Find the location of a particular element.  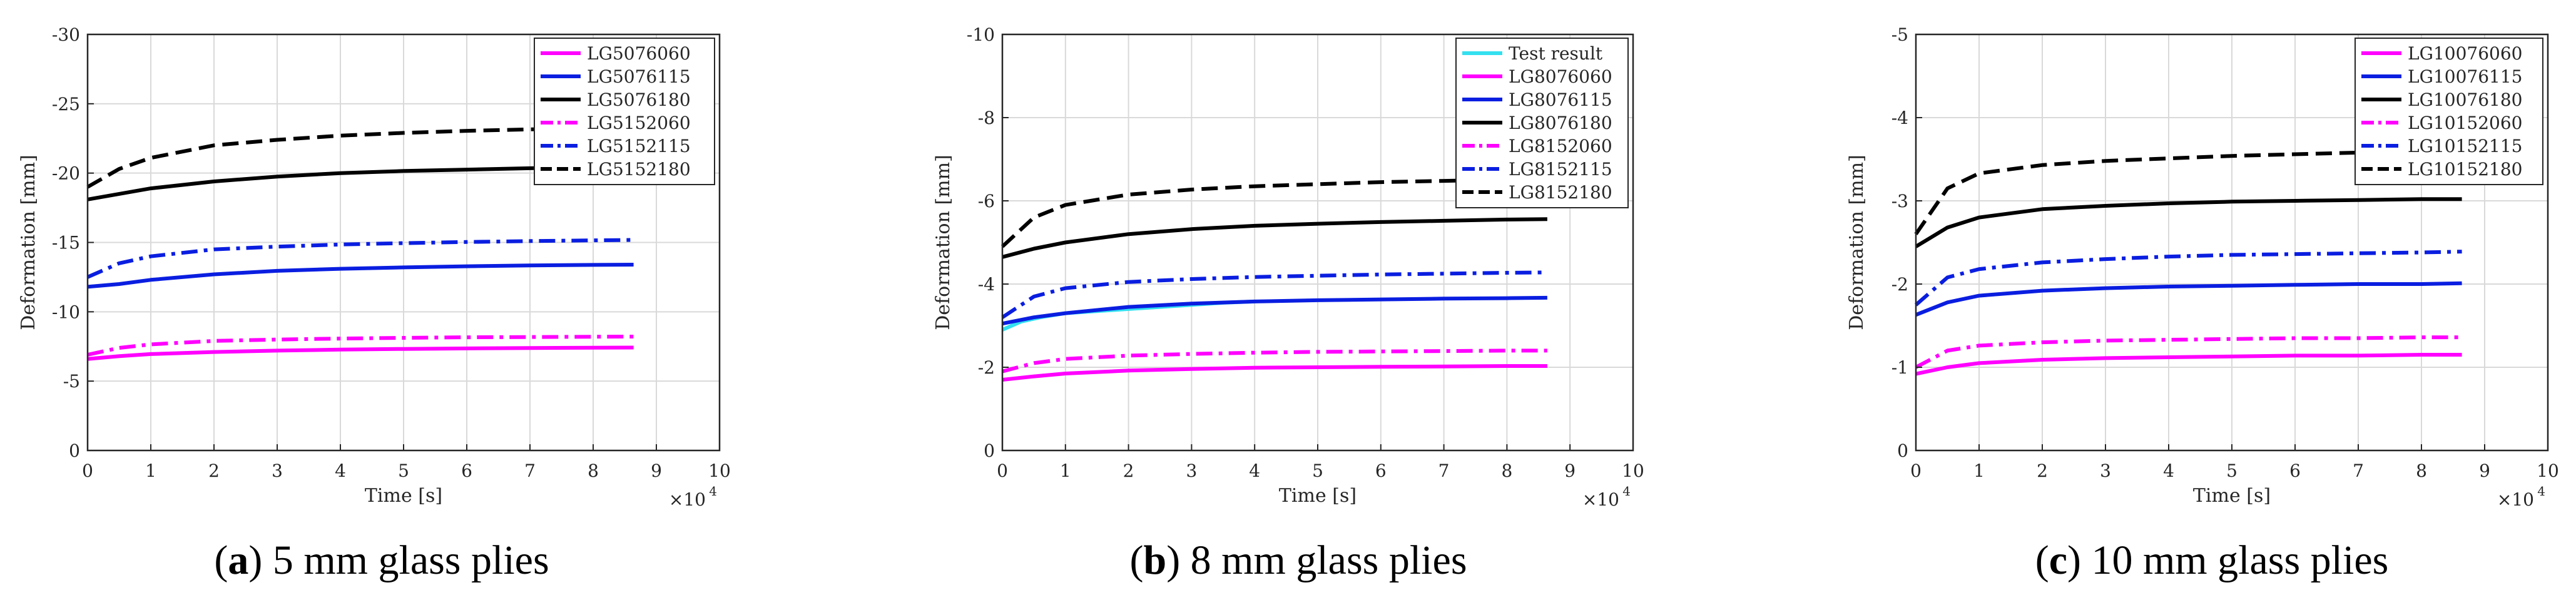

series-line-lg10076060 is located at coordinates (2189, 364).